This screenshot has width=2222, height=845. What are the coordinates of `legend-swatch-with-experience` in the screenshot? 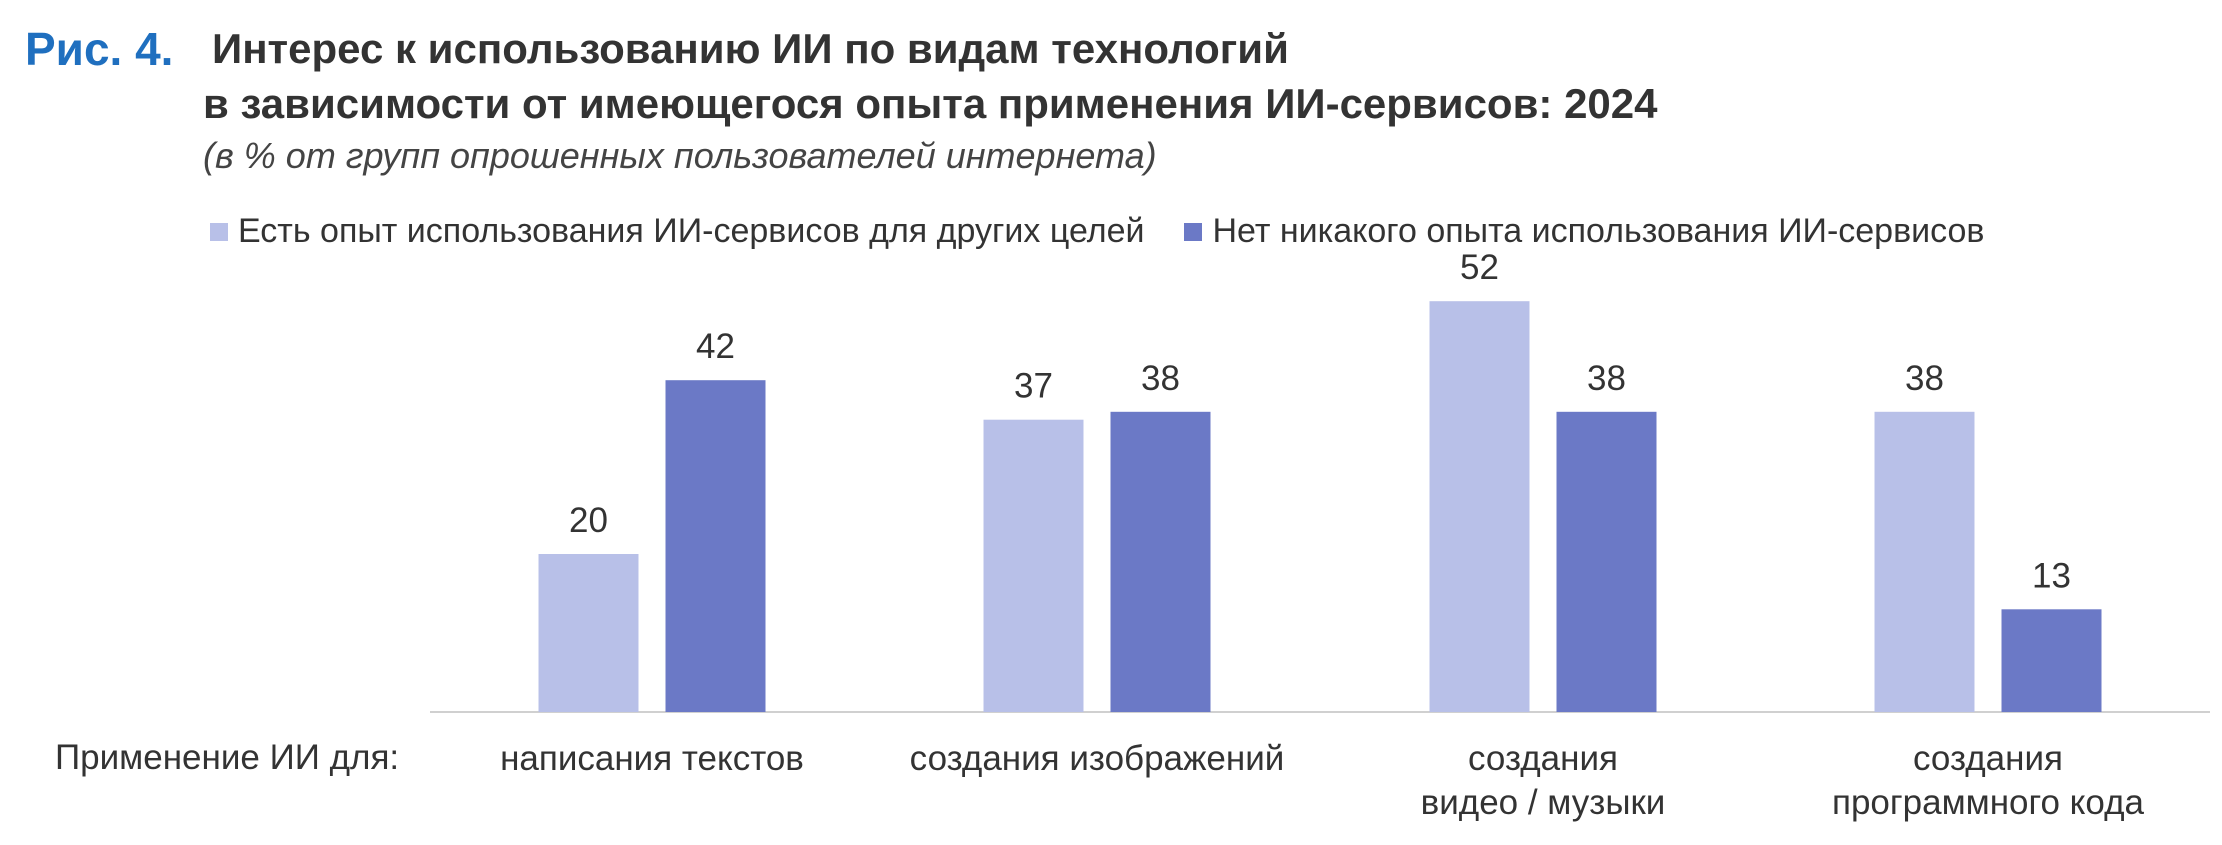 It's located at (219, 231).